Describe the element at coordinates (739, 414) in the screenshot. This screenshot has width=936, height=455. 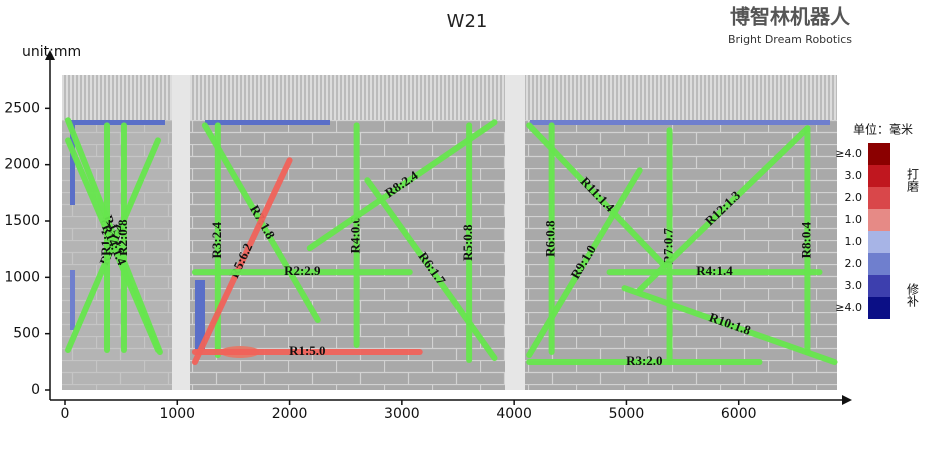
I see `x-tick-label: 6000` at that location.